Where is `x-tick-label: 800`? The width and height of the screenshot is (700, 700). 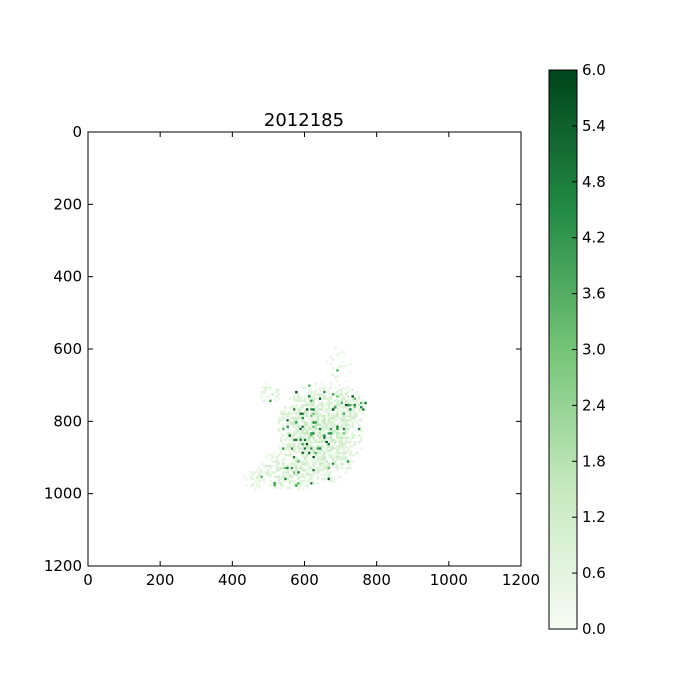
x-tick-label: 800 is located at coordinates (376, 580).